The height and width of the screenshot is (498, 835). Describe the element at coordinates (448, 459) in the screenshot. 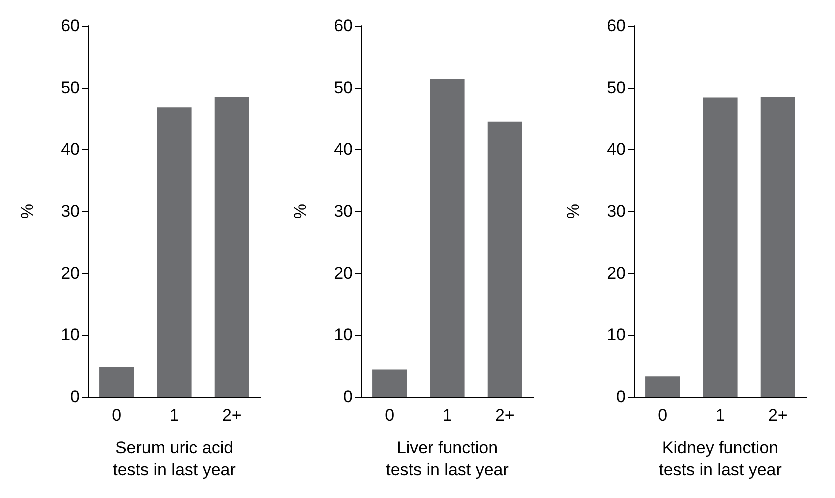

I see `x-axis-title: Liver function tests in last year` at that location.